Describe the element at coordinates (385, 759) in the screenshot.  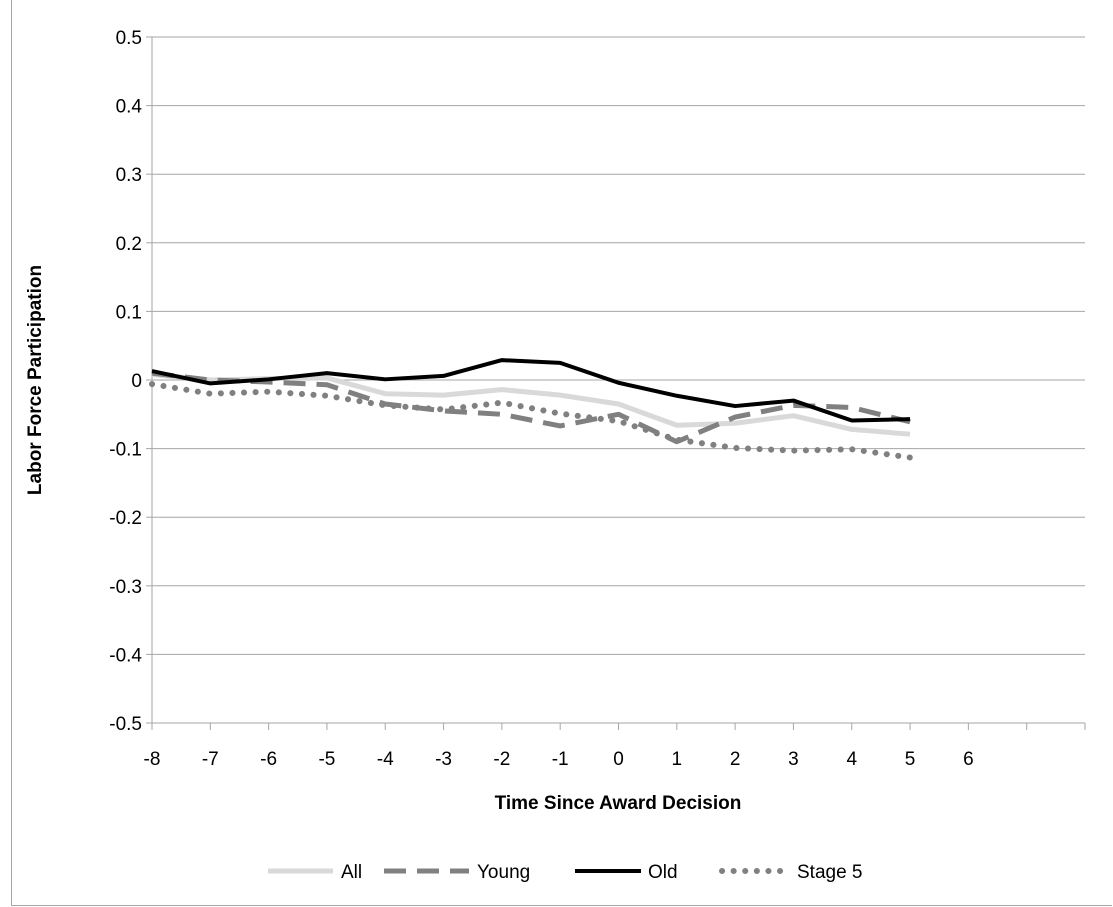
I see `x-tick-label: -4` at that location.